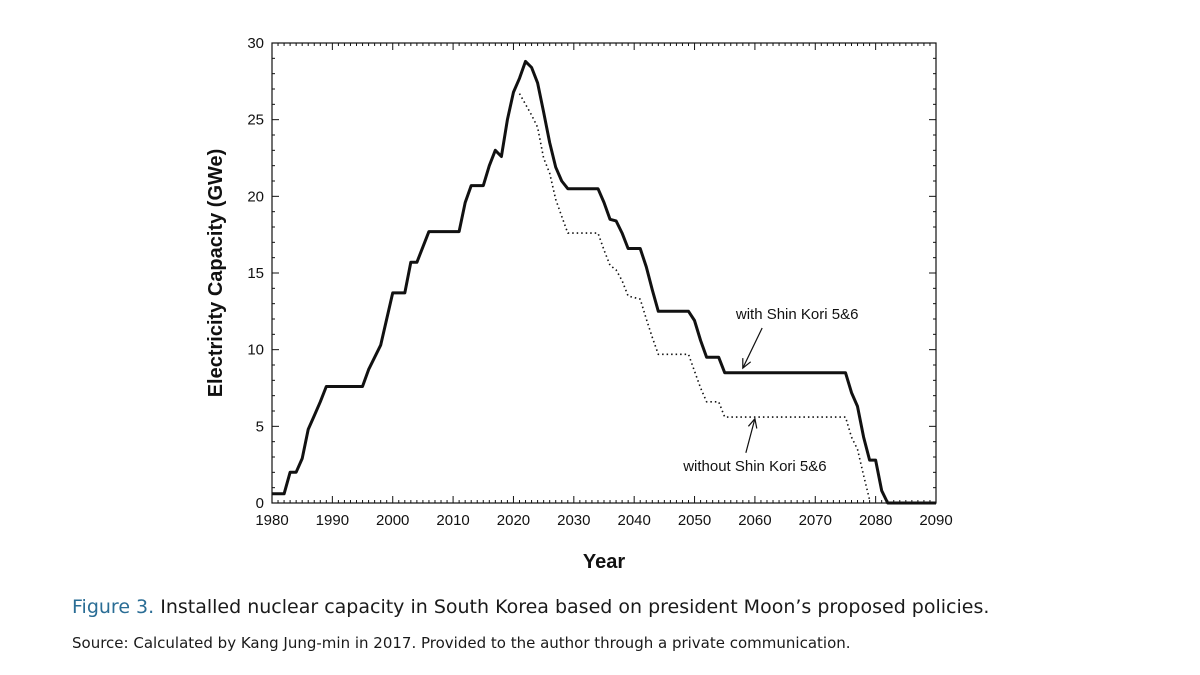 The height and width of the screenshot is (675, 1200). Describe the element at coordinates (260, 503) in the screenshot. I see `y-tick-label: 0` at that location.